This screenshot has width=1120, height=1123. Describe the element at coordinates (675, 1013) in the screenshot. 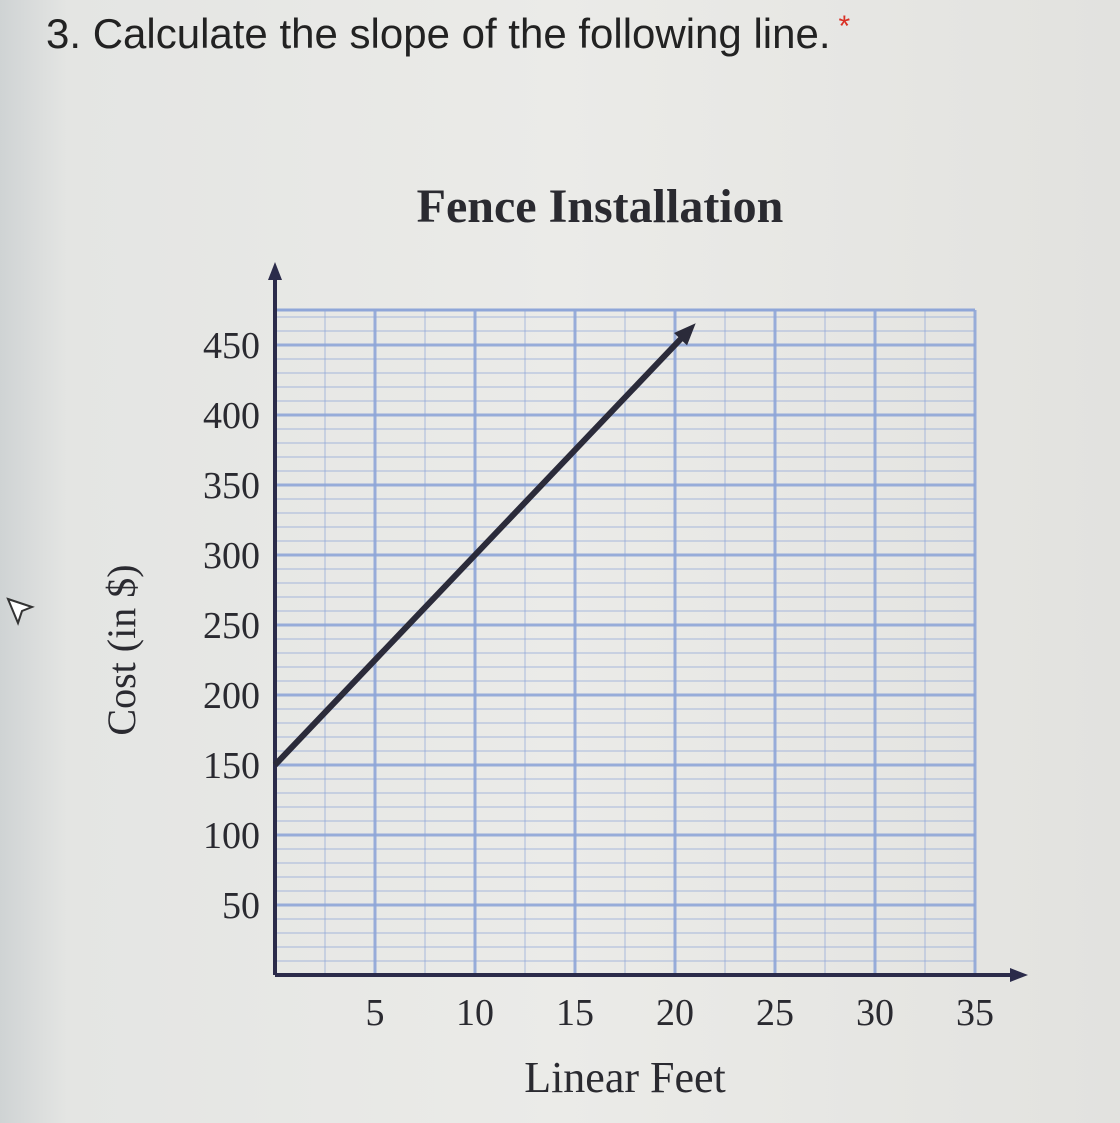

I see `x-tick-label: 20` at that location.